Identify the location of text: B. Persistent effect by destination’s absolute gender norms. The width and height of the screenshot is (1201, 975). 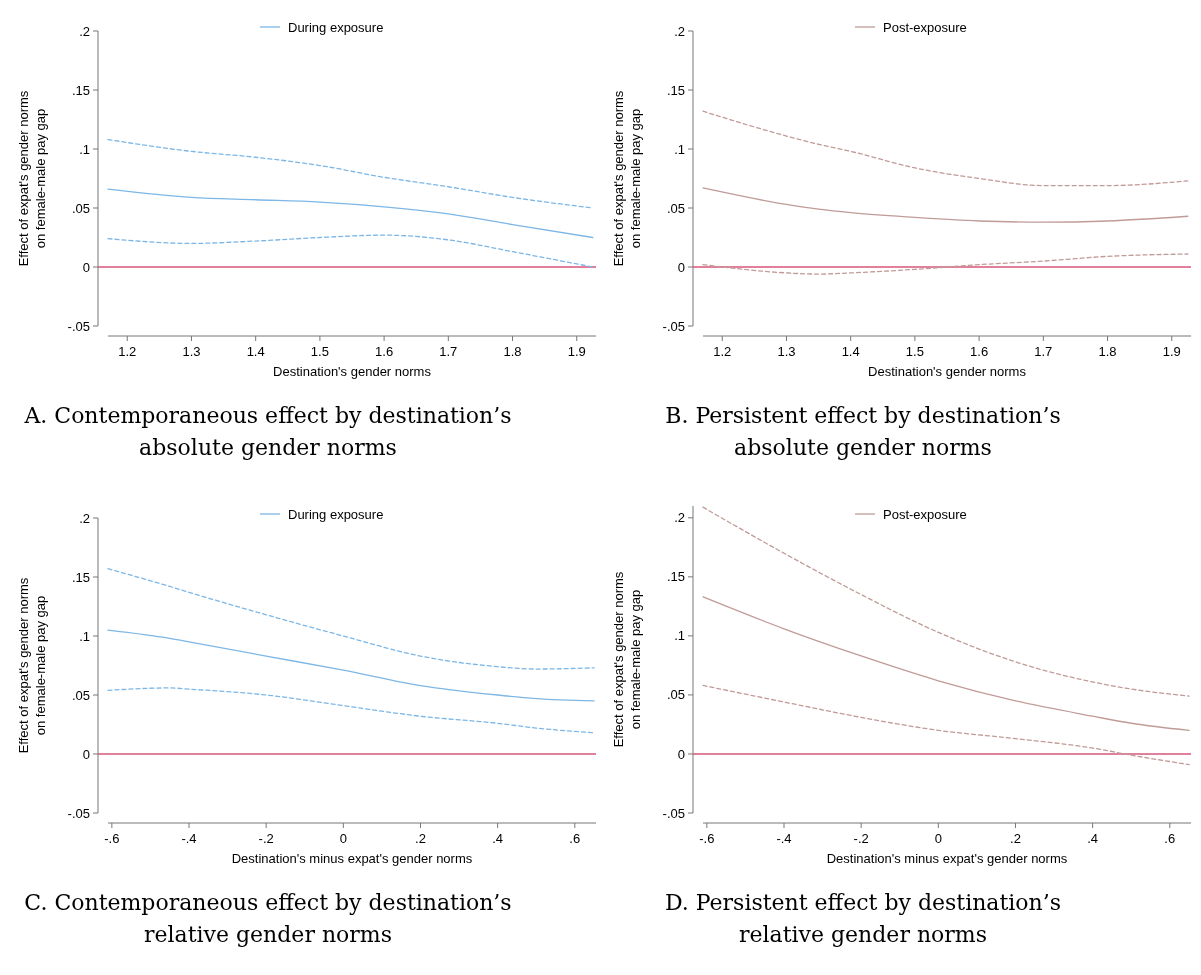
(863, 431).